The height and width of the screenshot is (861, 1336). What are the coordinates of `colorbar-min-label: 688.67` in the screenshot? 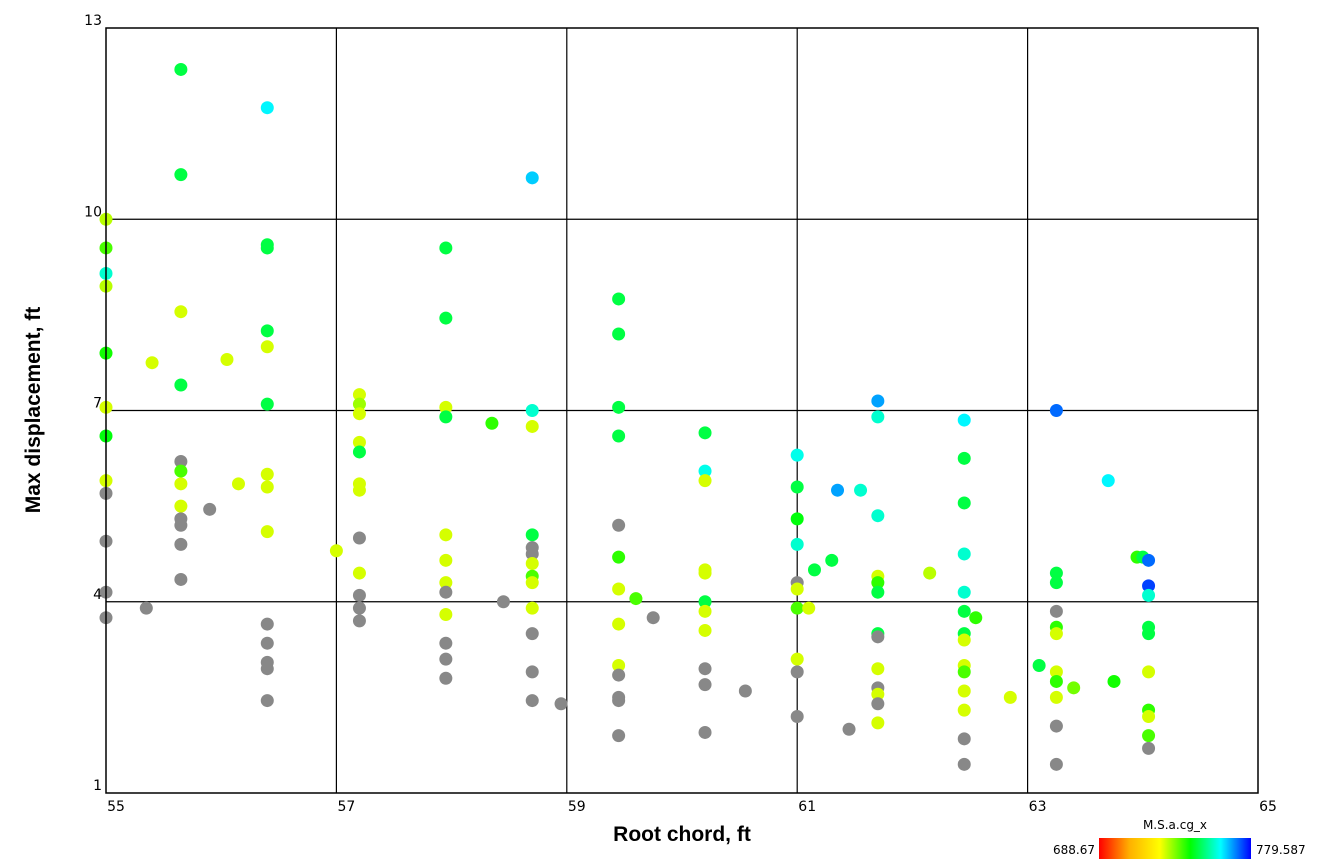 It's located at (1074, 850).